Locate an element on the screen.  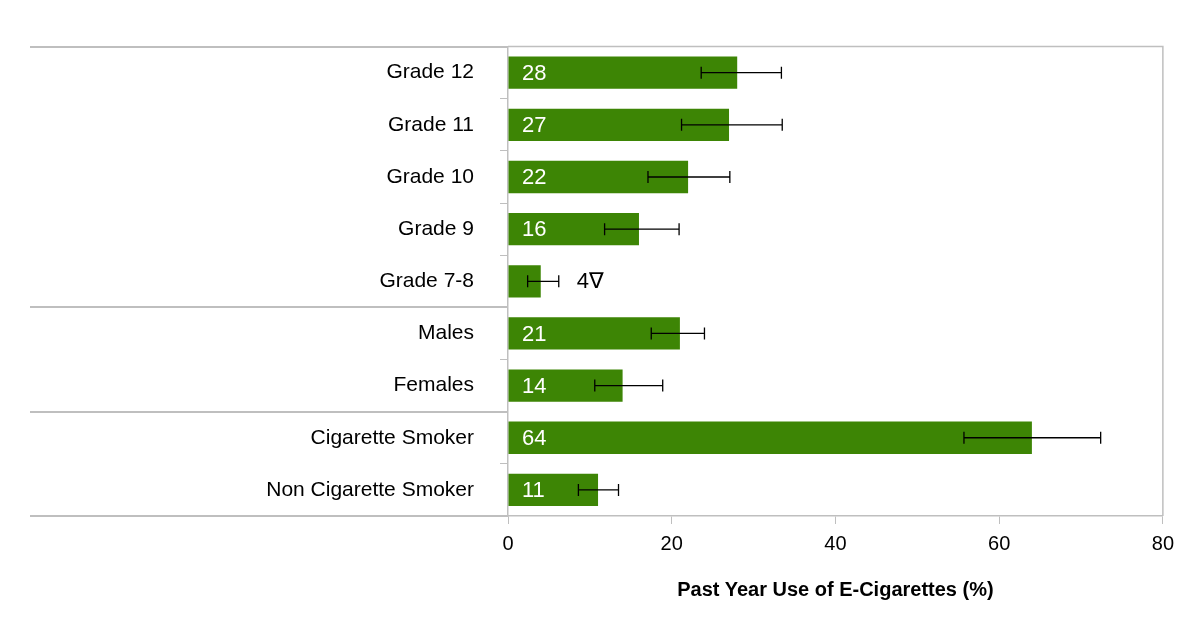
data-label: 27 is located at coordinates (534, 124).